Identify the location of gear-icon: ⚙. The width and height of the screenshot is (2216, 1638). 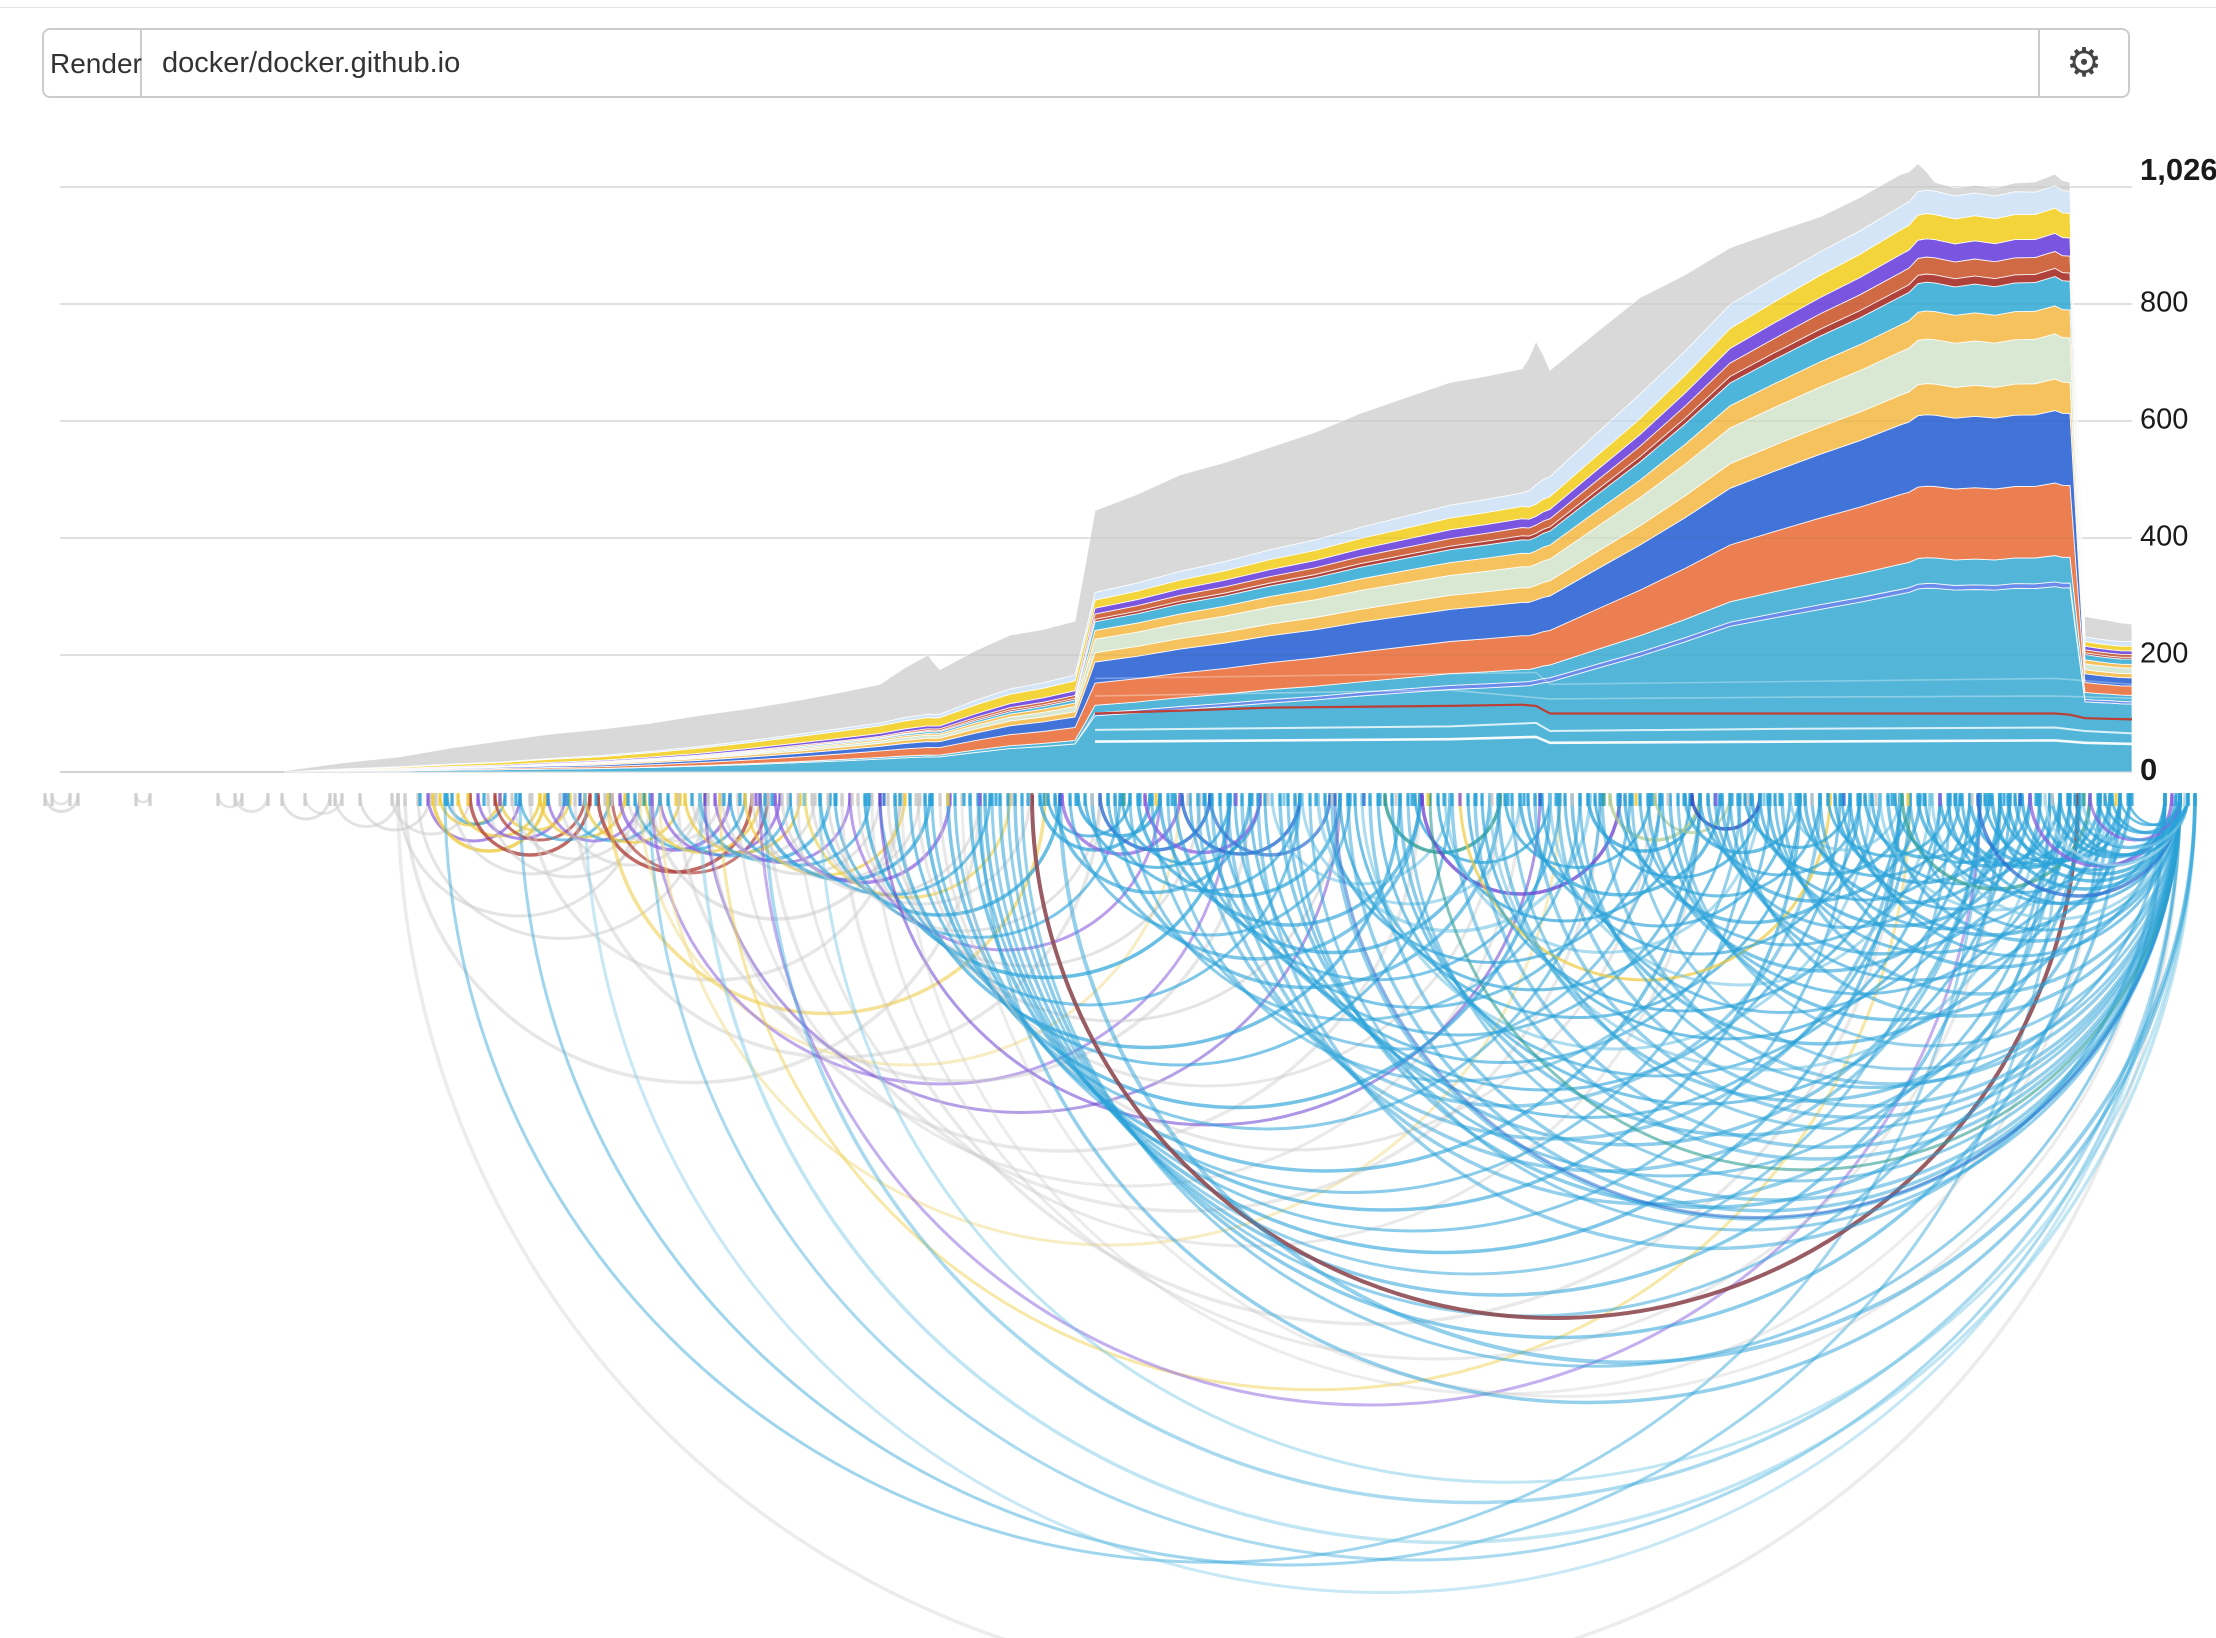
(2084, 63).